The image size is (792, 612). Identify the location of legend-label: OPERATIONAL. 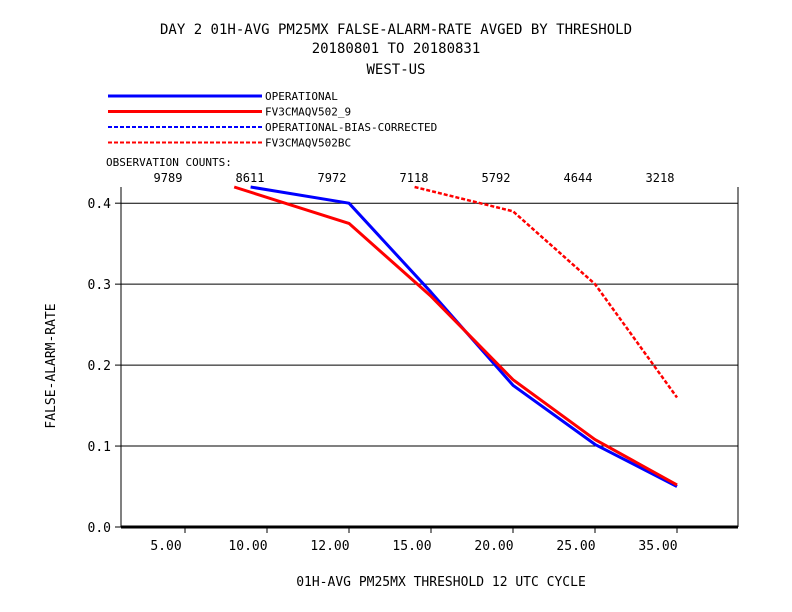
(301, 96).